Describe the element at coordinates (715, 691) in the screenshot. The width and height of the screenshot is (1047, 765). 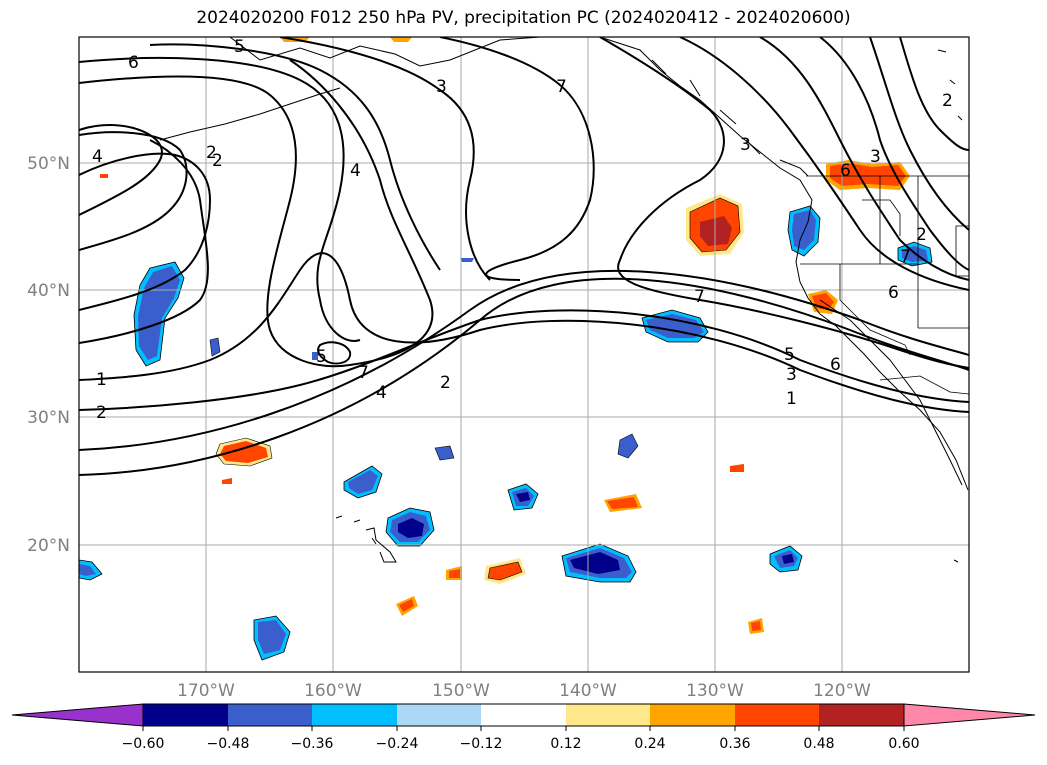
I see `lon-label: 130°W` at that location.